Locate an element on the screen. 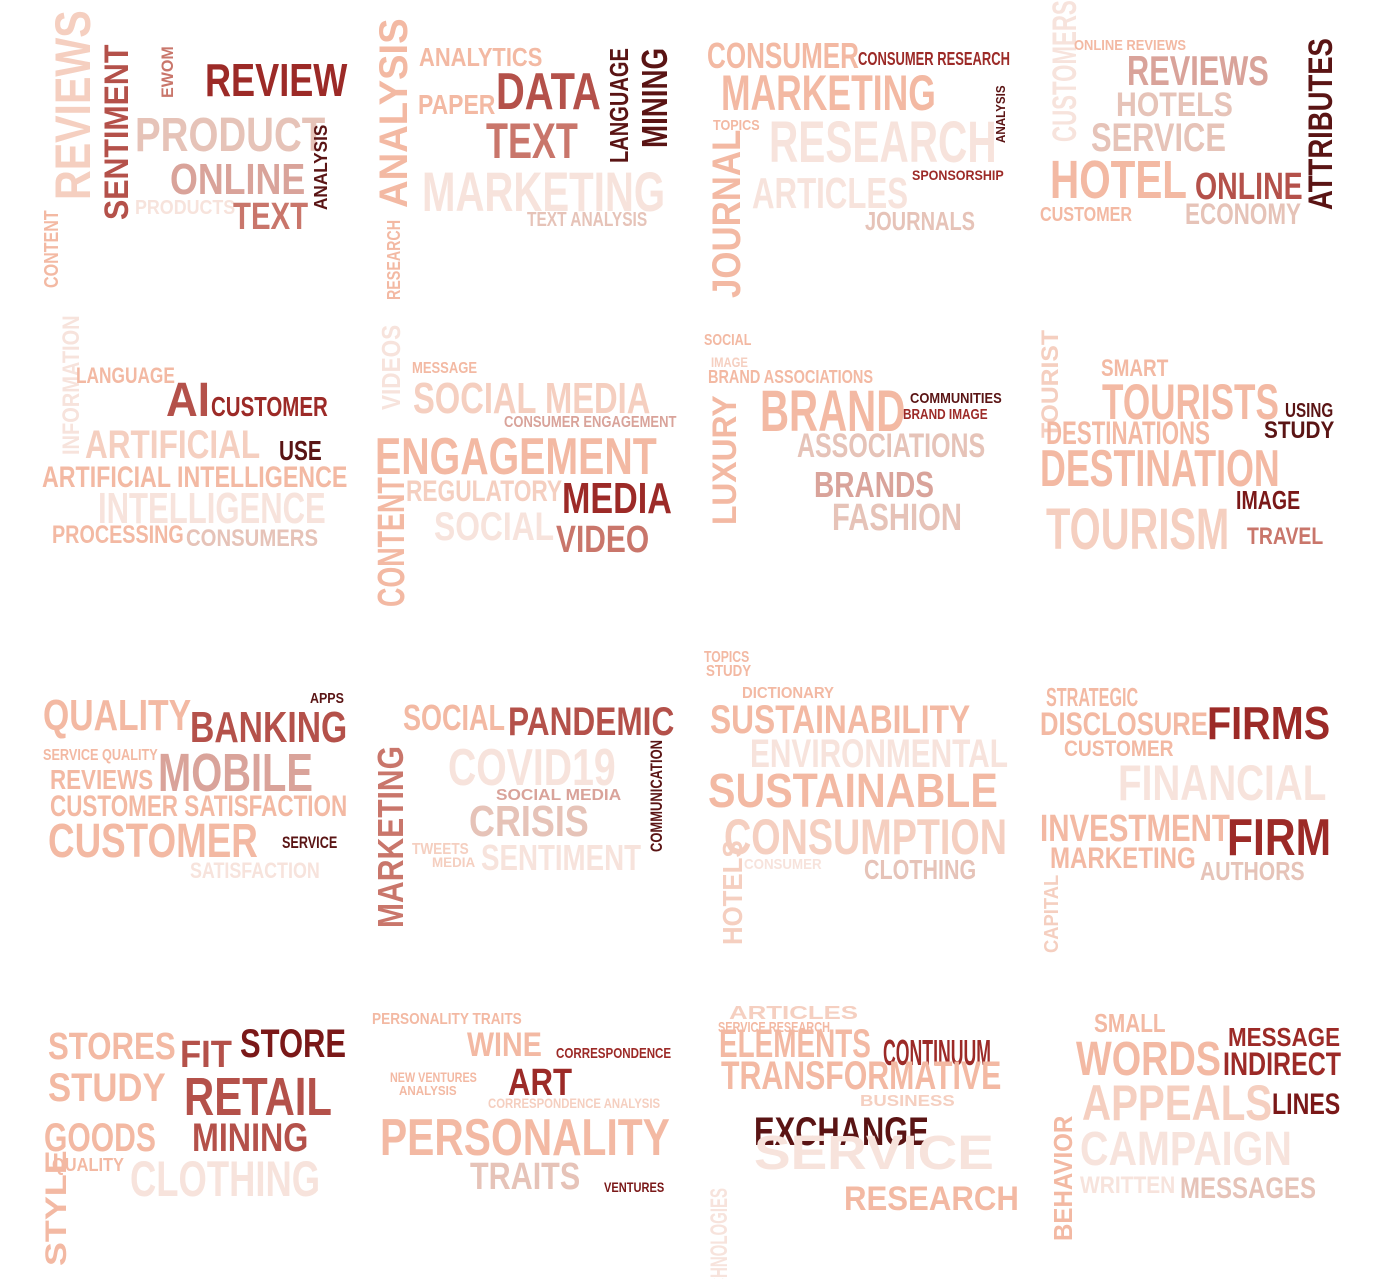 This screenshot has width=1377, height=1279. cloud-word: CONSUMER is located at coordinates (783, 864).